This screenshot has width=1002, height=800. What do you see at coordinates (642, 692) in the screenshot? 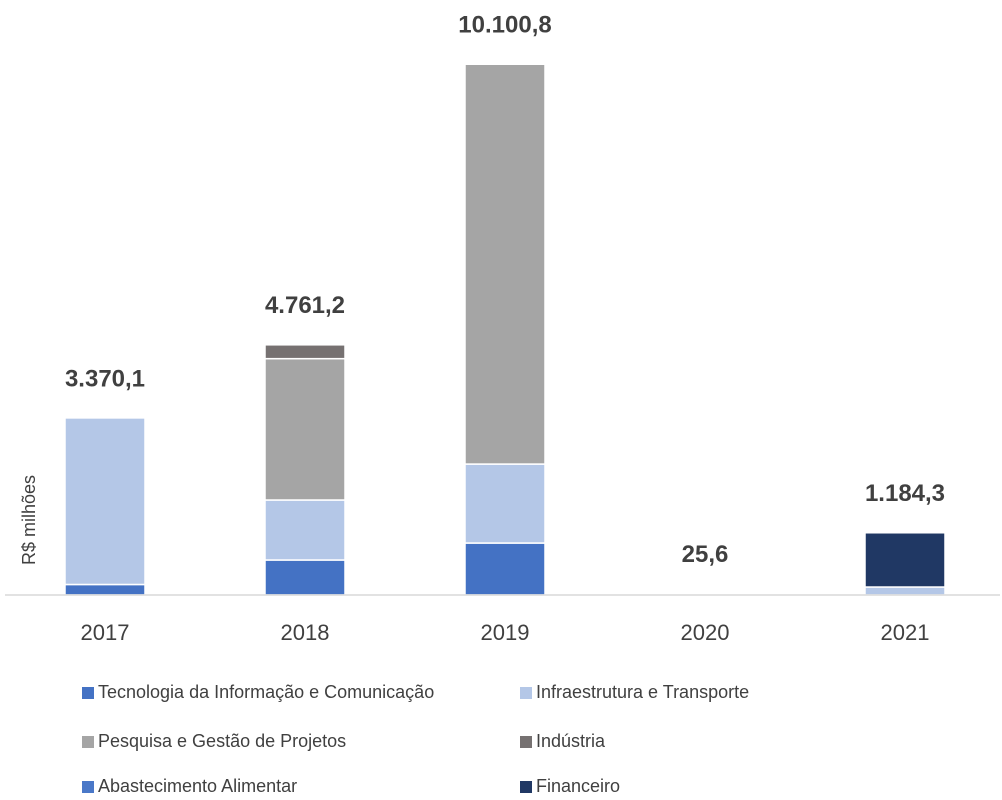
I see `legend-label: Infraestrutura e Transporte` at bounding box center [642, 692].